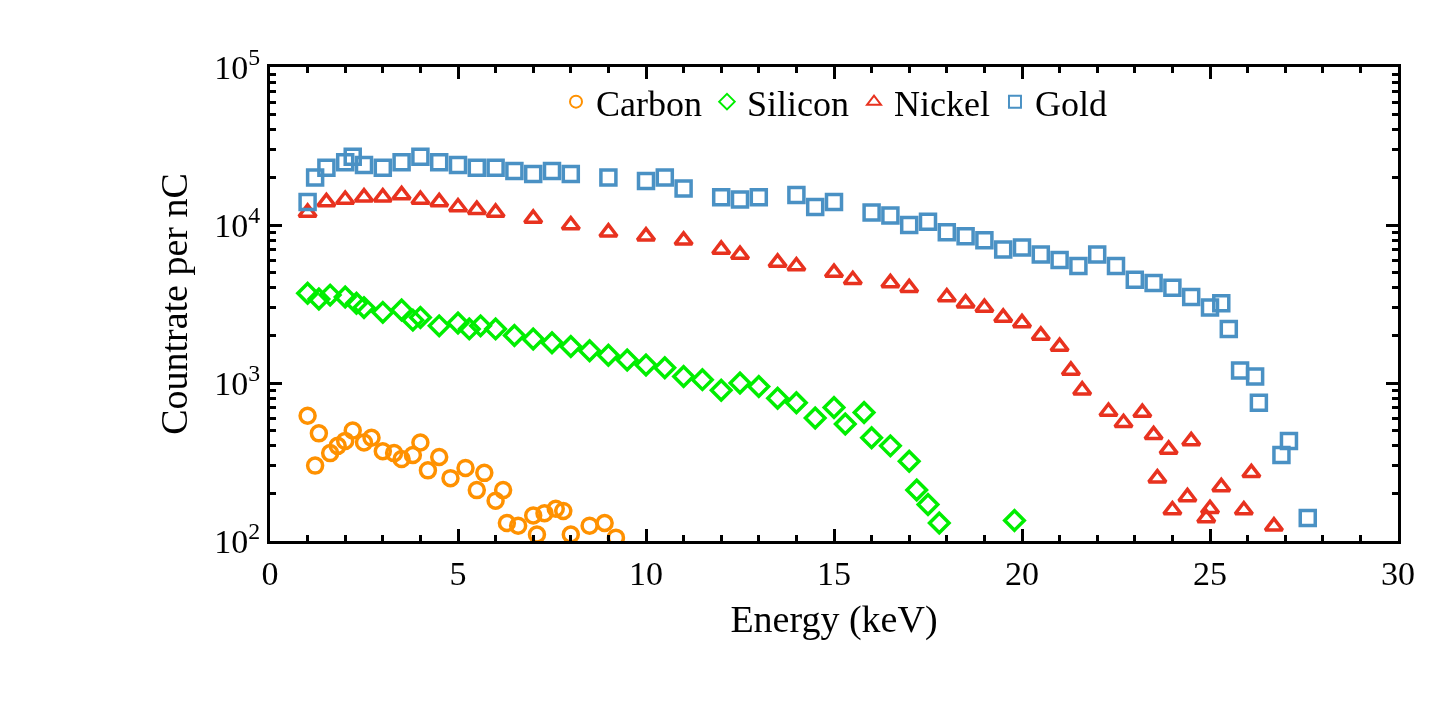 This screenshot has width=1456, height=709. I want to click on y-tick-label: 10$^{4}$, so click(237, 222).